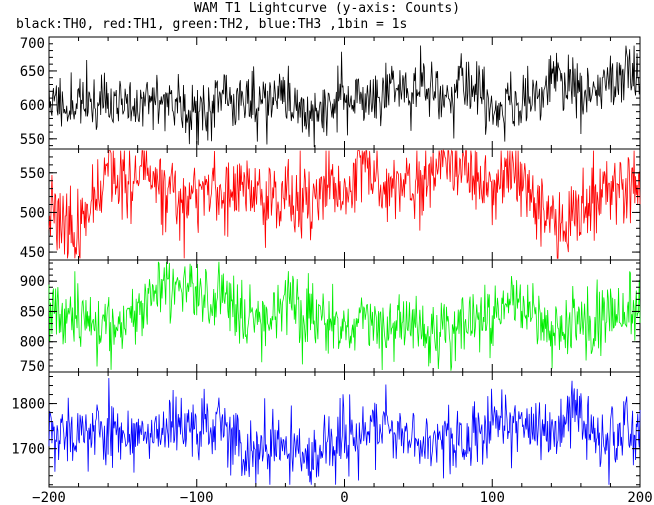 The height and width of the screenshot is (505, 654). Describe the element at coordinates (639, 497) in the screenshot. I see `x-tick-label: 200` at that location.